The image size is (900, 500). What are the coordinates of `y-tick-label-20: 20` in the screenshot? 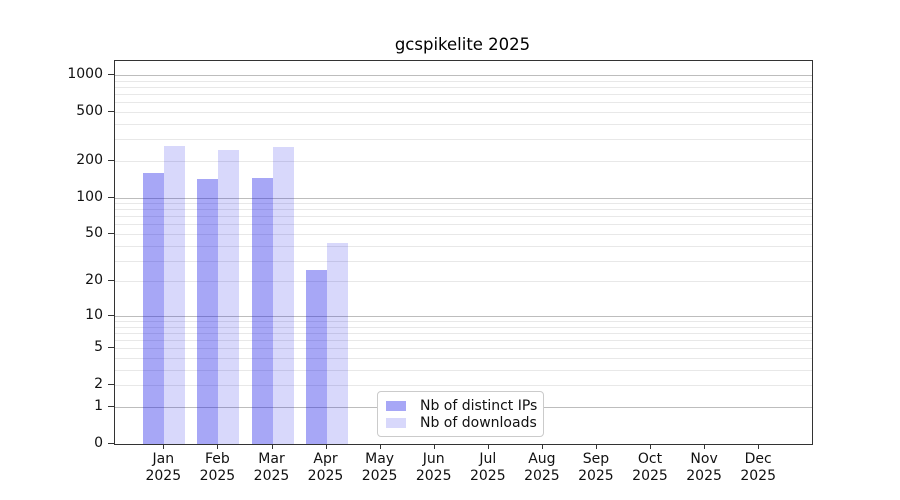 It's located at (94, 280).